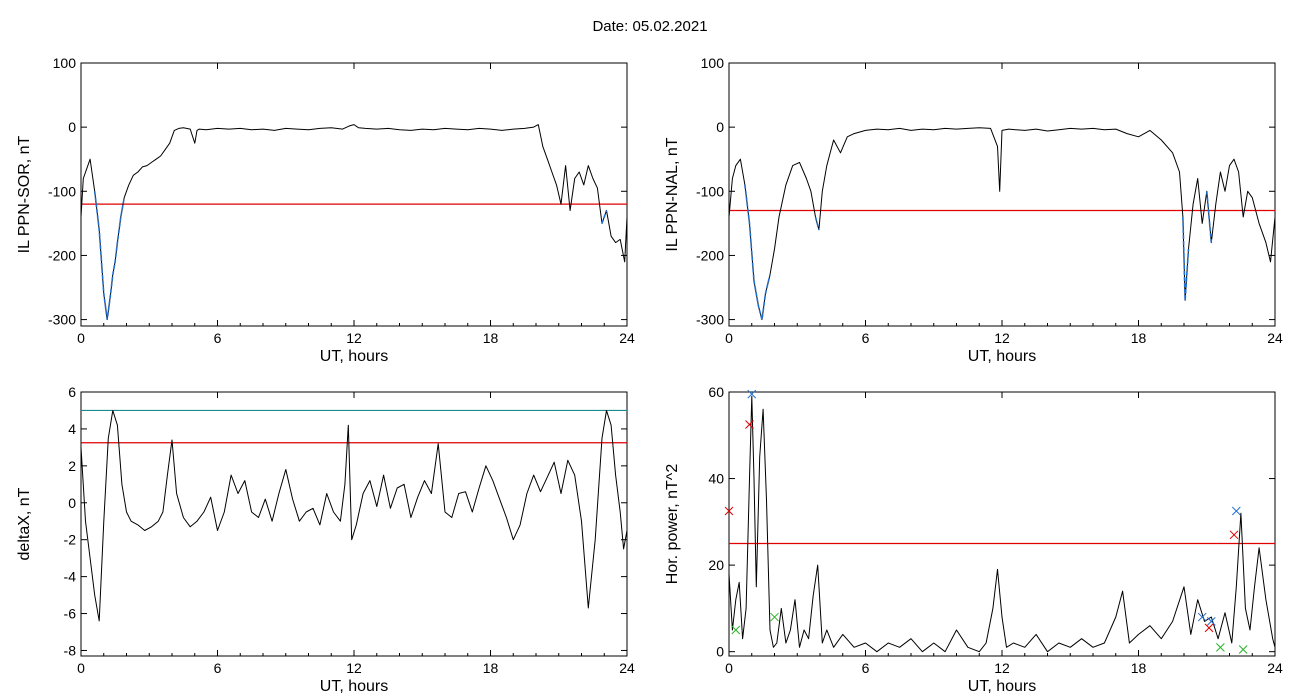 This screenshot has height=700, width=1300. What do you see at coordinates (70, 577) in the screenshot?
I see `y-tick-label: -4` at bounding box center [70, 577].